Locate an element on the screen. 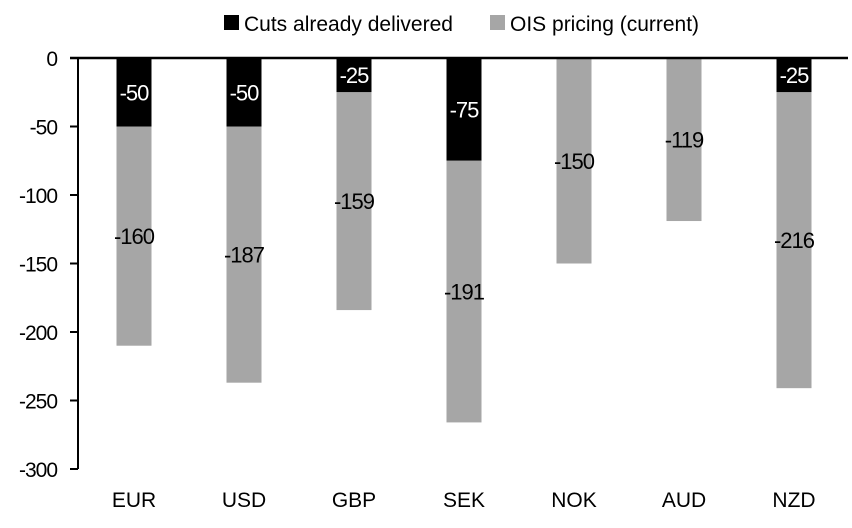  data-label: -119 is located at coordinates (684, 140).